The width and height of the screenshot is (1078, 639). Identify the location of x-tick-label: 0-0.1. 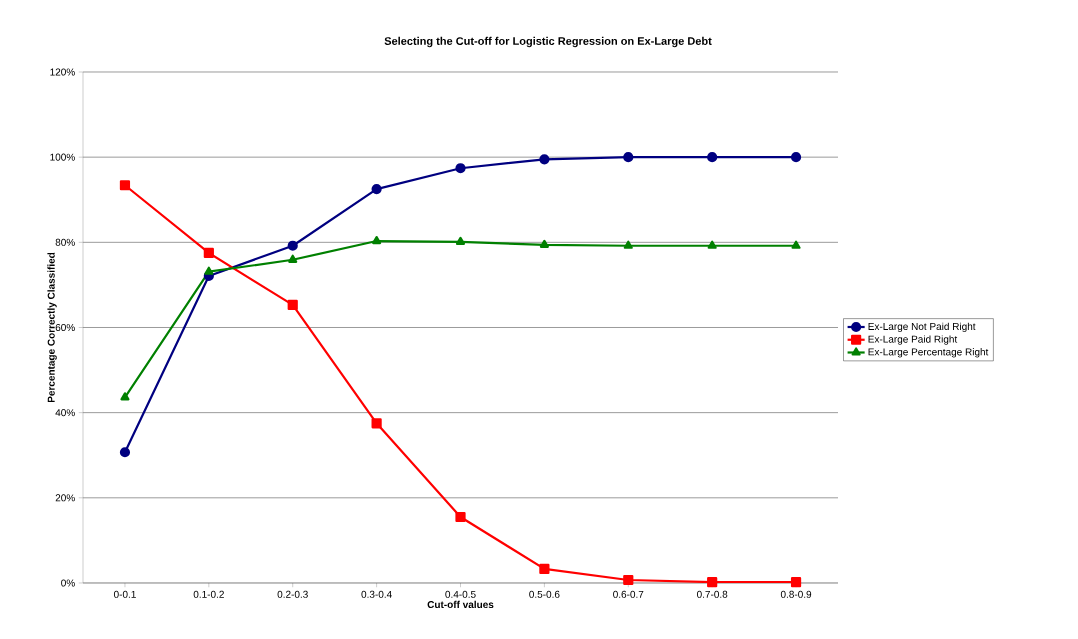
(124, 594).